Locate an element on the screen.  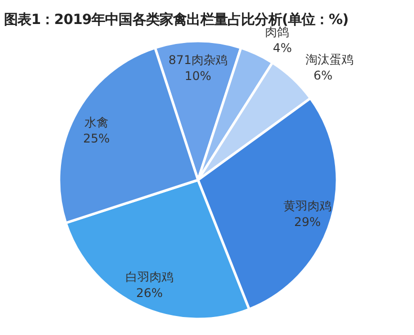
data-label: 25% is located at coordinates (96, 138).